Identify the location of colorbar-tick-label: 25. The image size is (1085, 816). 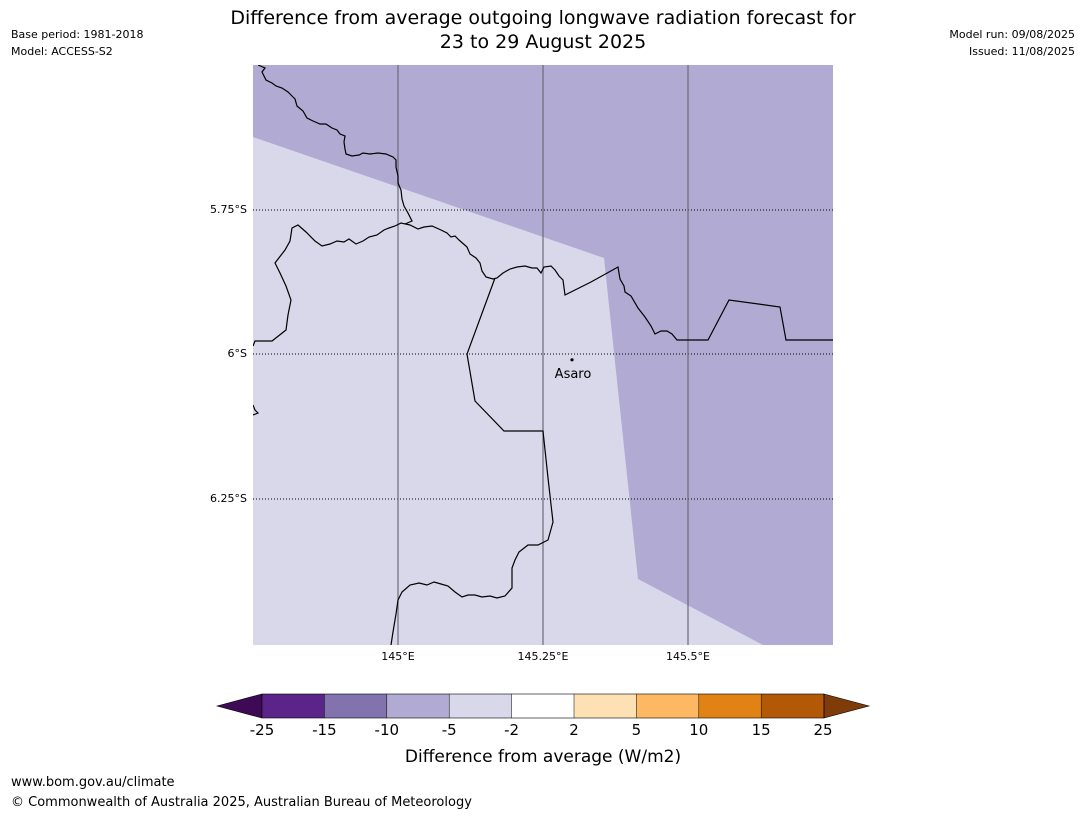
(822, 730).